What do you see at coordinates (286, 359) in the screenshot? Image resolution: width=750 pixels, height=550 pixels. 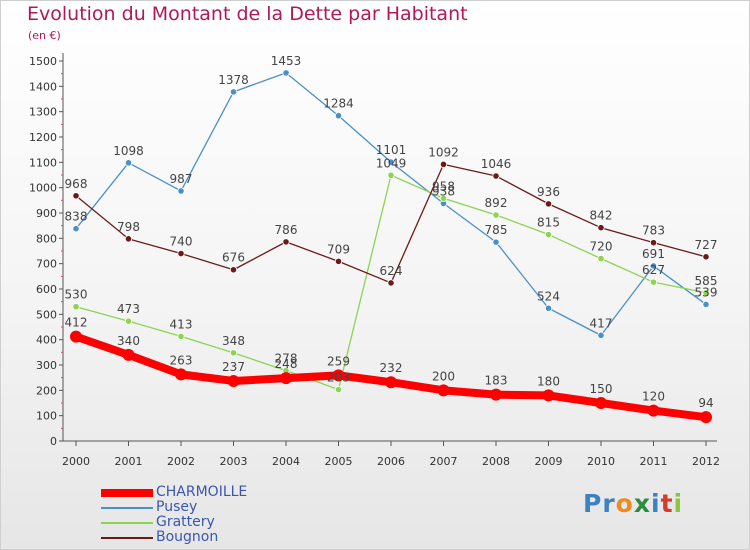 I see `data-label-grattery: 278` at bounding box center [286, 359].